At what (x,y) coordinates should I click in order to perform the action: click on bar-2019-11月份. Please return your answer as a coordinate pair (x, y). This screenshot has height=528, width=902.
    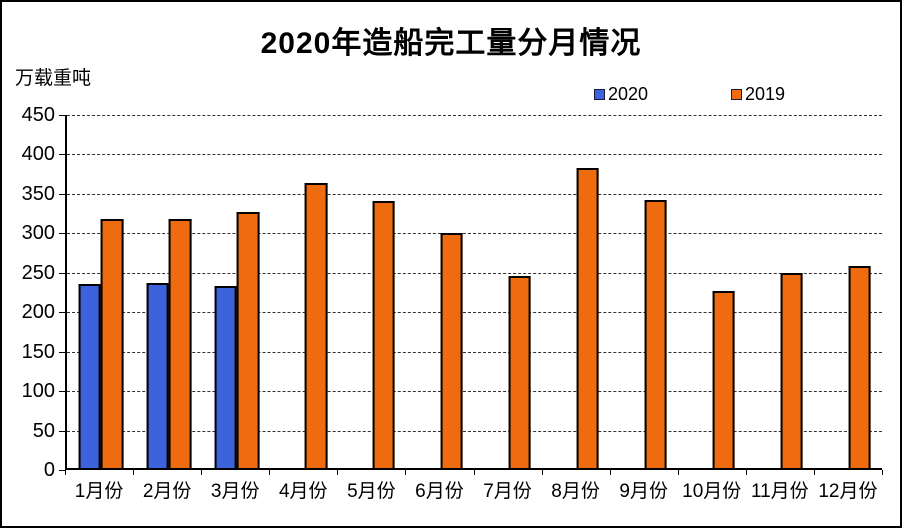
    Looking at the image, I should click on (791, 370).